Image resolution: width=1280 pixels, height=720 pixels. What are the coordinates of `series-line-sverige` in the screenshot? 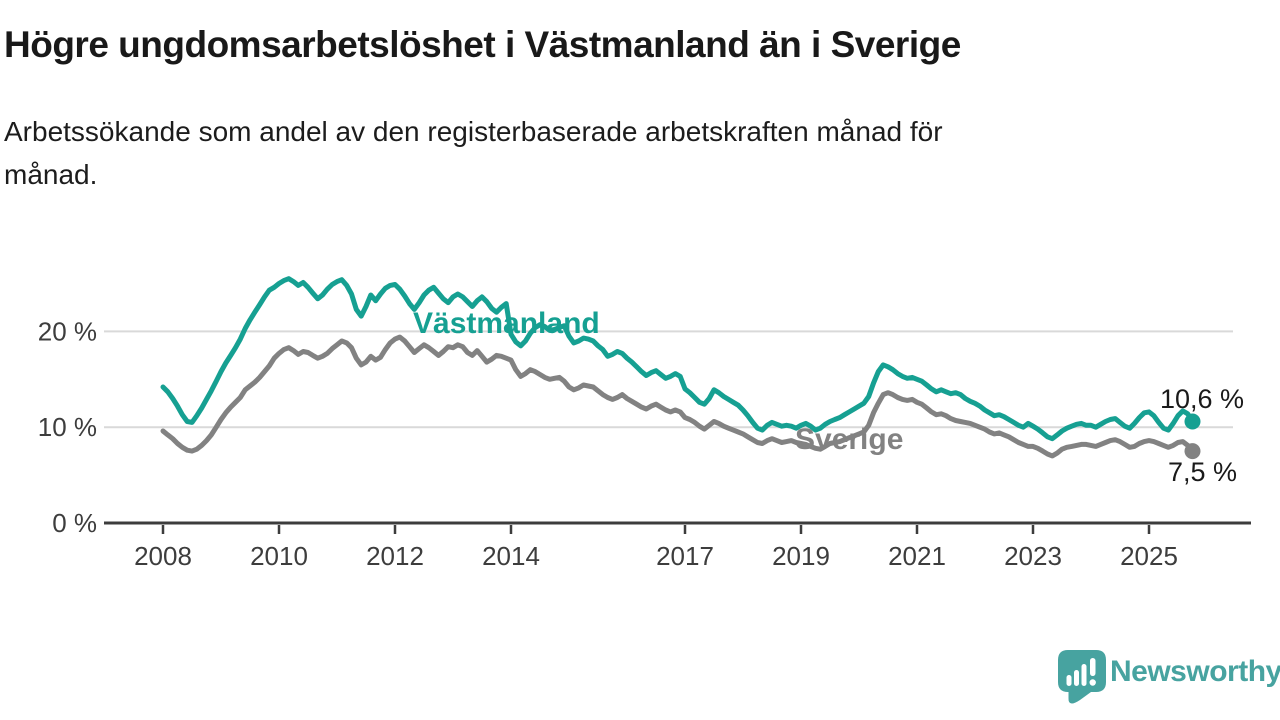 It's located at (677, 396).